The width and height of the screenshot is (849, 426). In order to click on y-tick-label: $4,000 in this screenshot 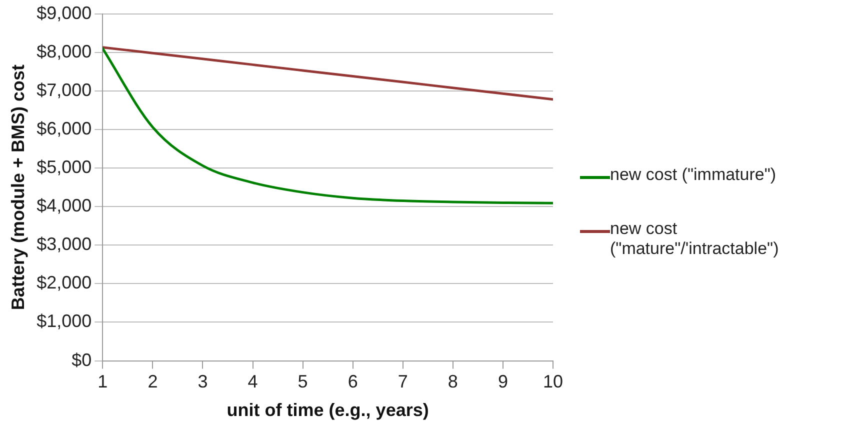, I will do `click(64, 206)`.